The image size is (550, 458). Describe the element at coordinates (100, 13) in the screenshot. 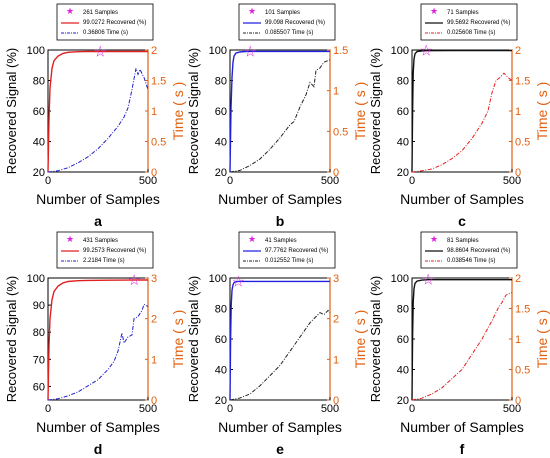

I see `legend-entry: 261 Samples` at that location.